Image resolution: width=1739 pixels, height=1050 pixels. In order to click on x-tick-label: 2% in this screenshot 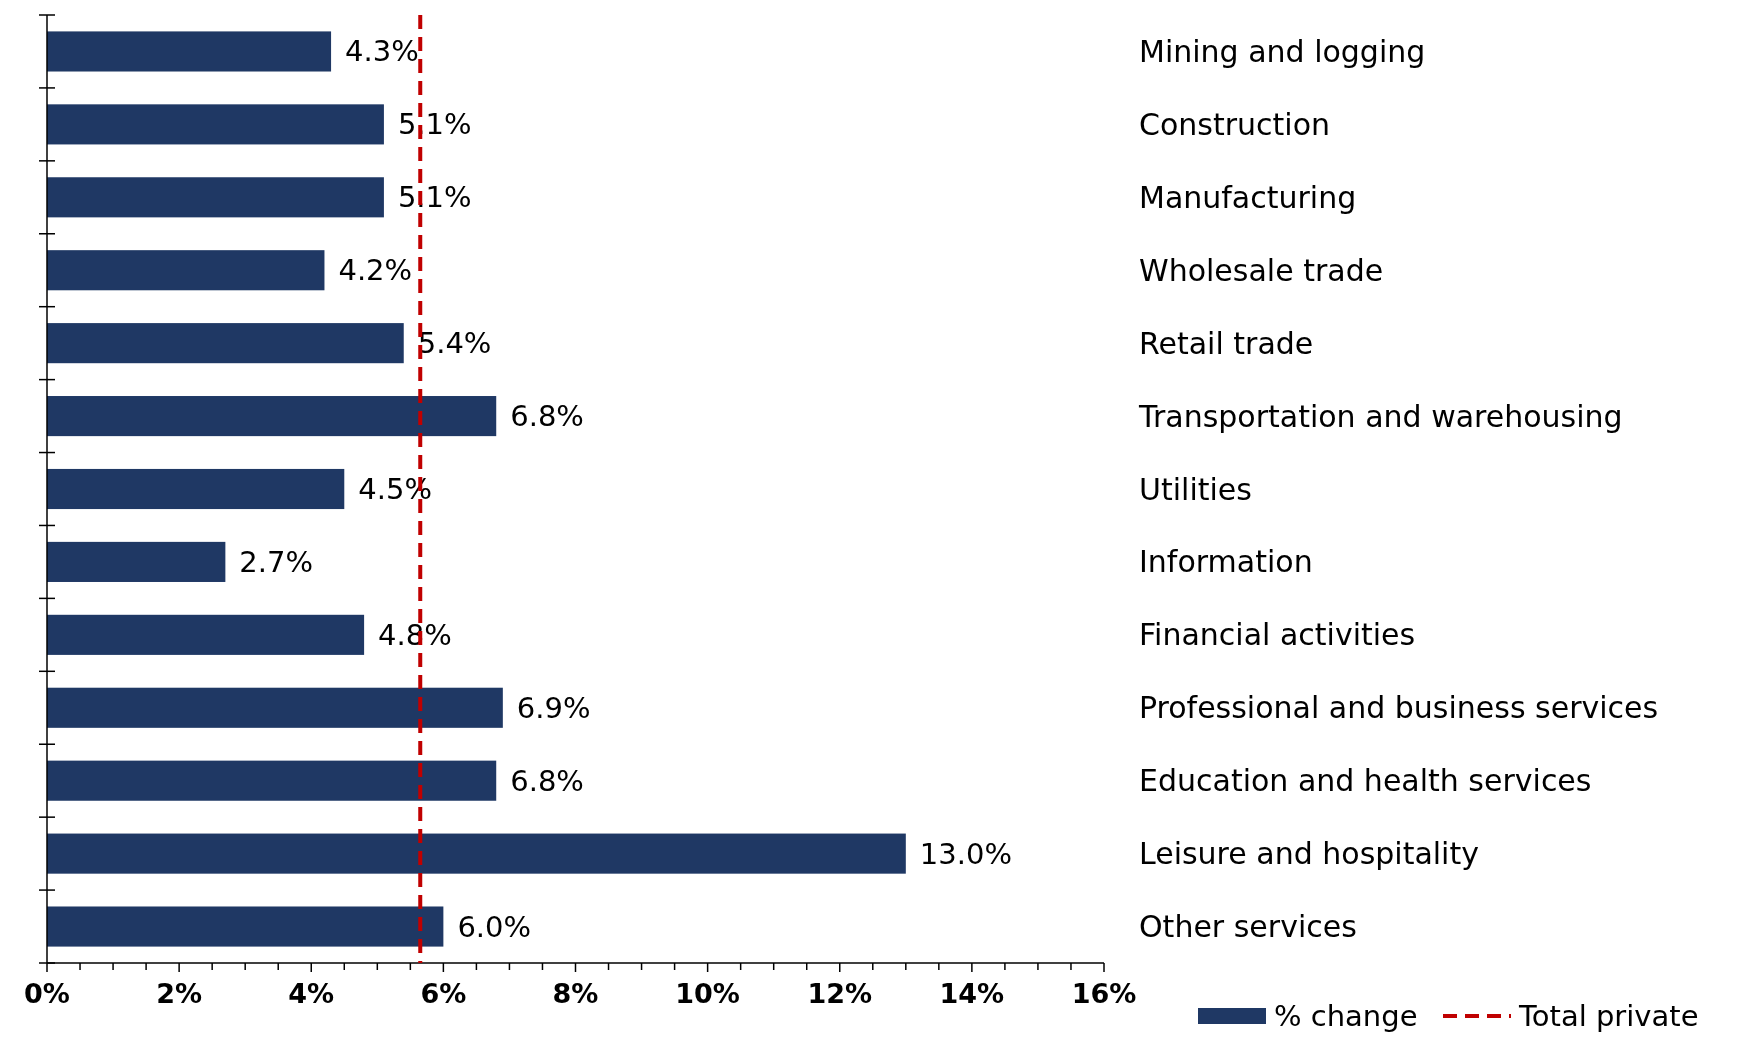, I will do `click(179, 993)`.